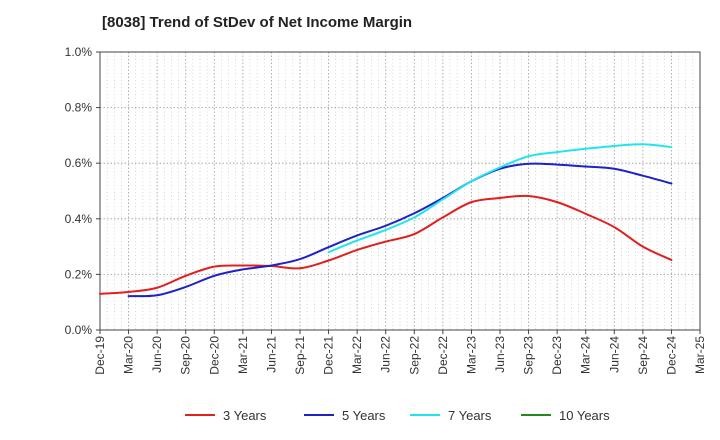 Image resolution: width=720 pixels, height=440 pixels. What do you see at coordinates (500, 354) in the screenshot?
I see `x-tick-label: Jun-23` at bounding box center [500, 354].